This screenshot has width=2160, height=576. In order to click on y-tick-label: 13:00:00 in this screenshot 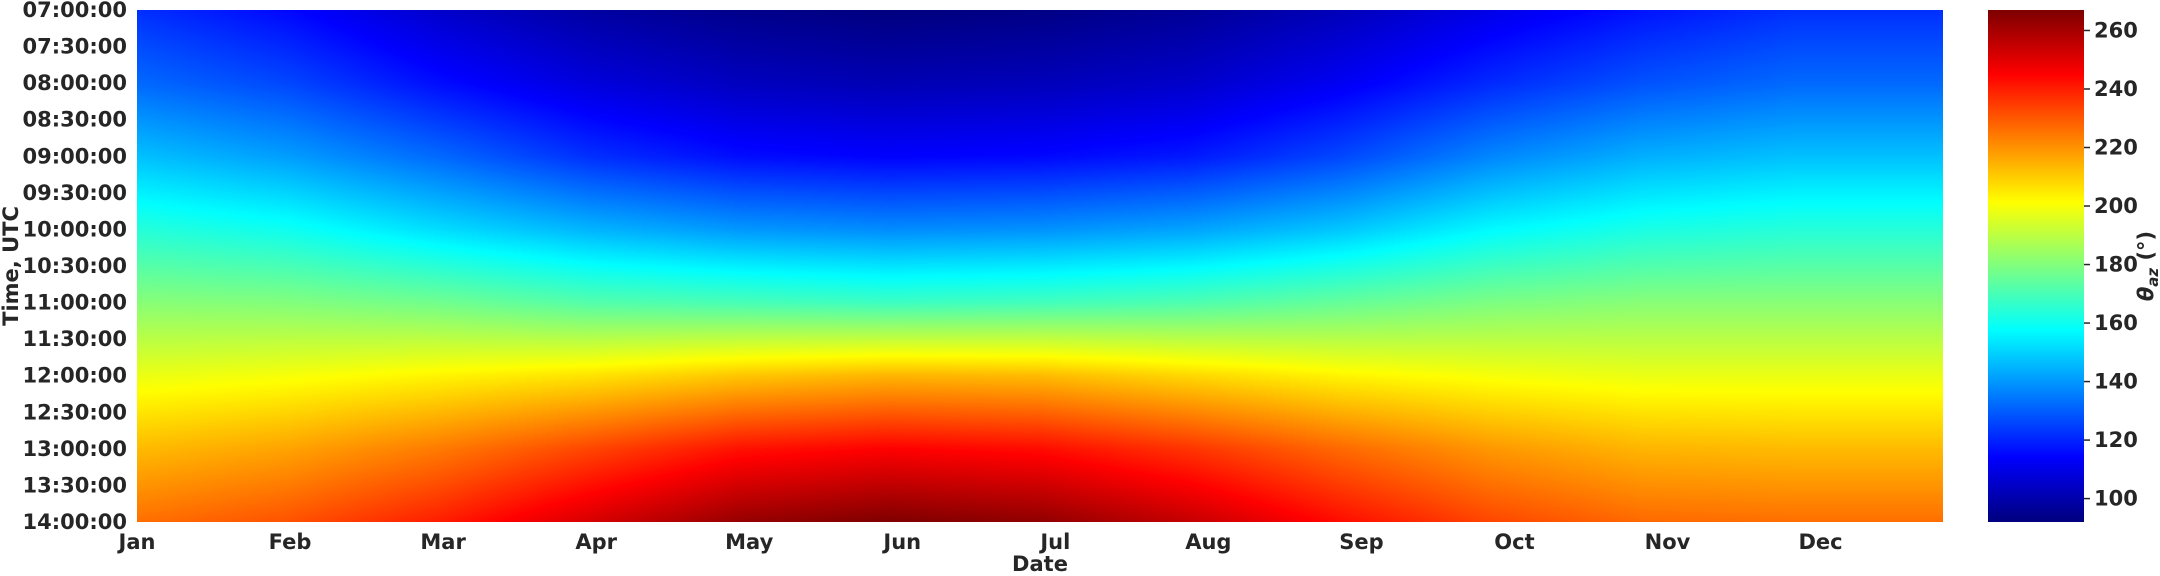, I will do `click(75, 449)`.